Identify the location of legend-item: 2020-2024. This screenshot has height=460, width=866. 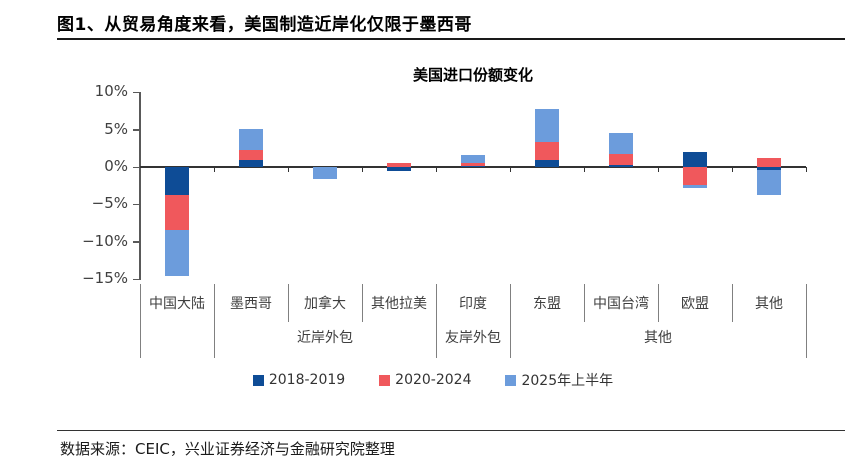
(425, 380).